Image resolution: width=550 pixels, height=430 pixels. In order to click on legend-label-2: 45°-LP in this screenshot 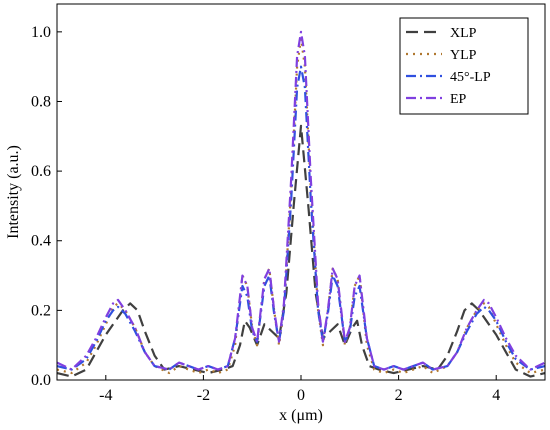, I will do `click(470, 77)`.